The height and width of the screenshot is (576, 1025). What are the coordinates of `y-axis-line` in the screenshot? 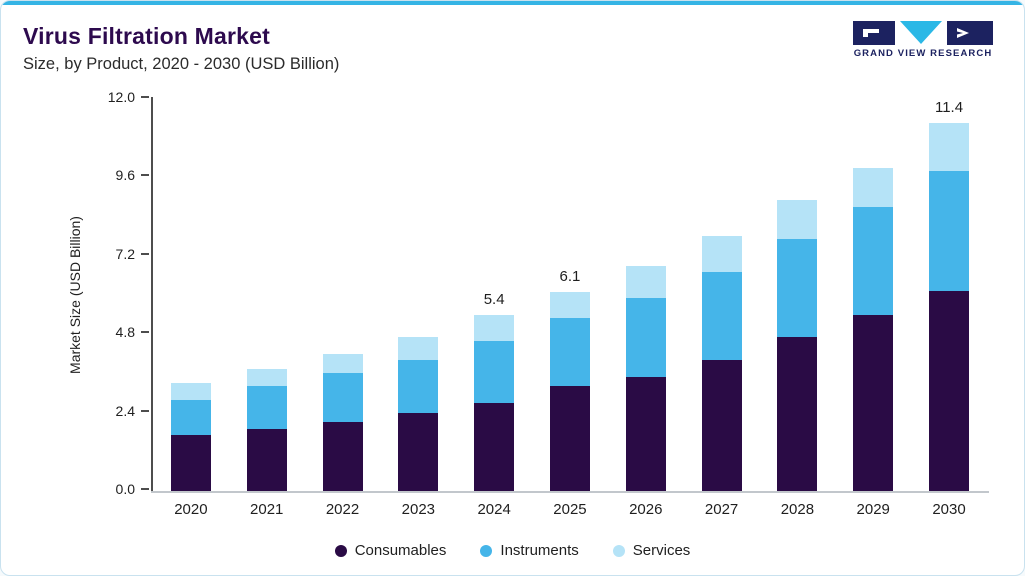 It's located at (152, 295).